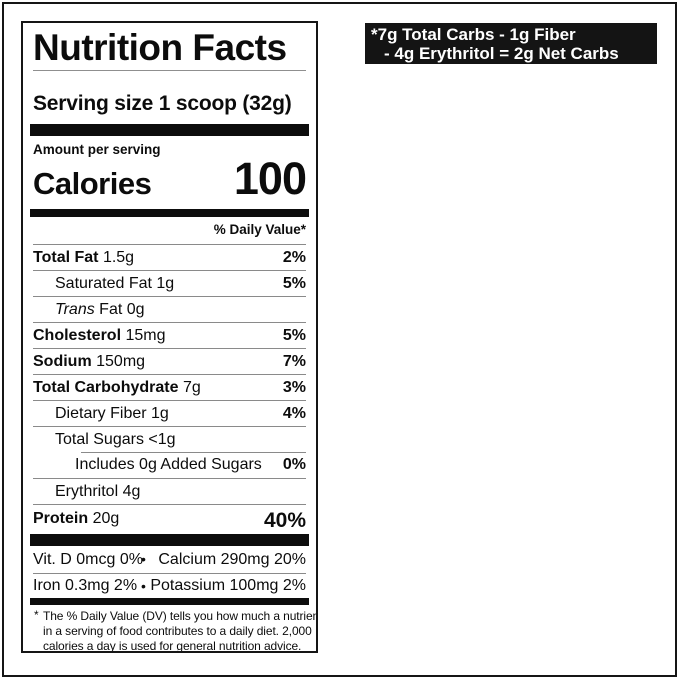  Describe the element at coordinates (111, 309) in the screenshot. I see `nutrient-name: Fat` at that location.